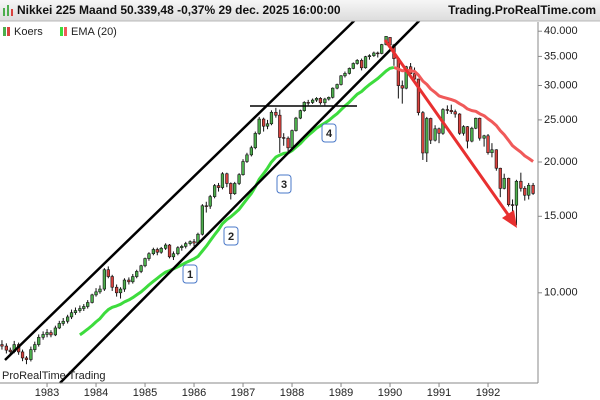 The image size is (600, 400). I want to click on annotation-label: 4, so click(329, 134).